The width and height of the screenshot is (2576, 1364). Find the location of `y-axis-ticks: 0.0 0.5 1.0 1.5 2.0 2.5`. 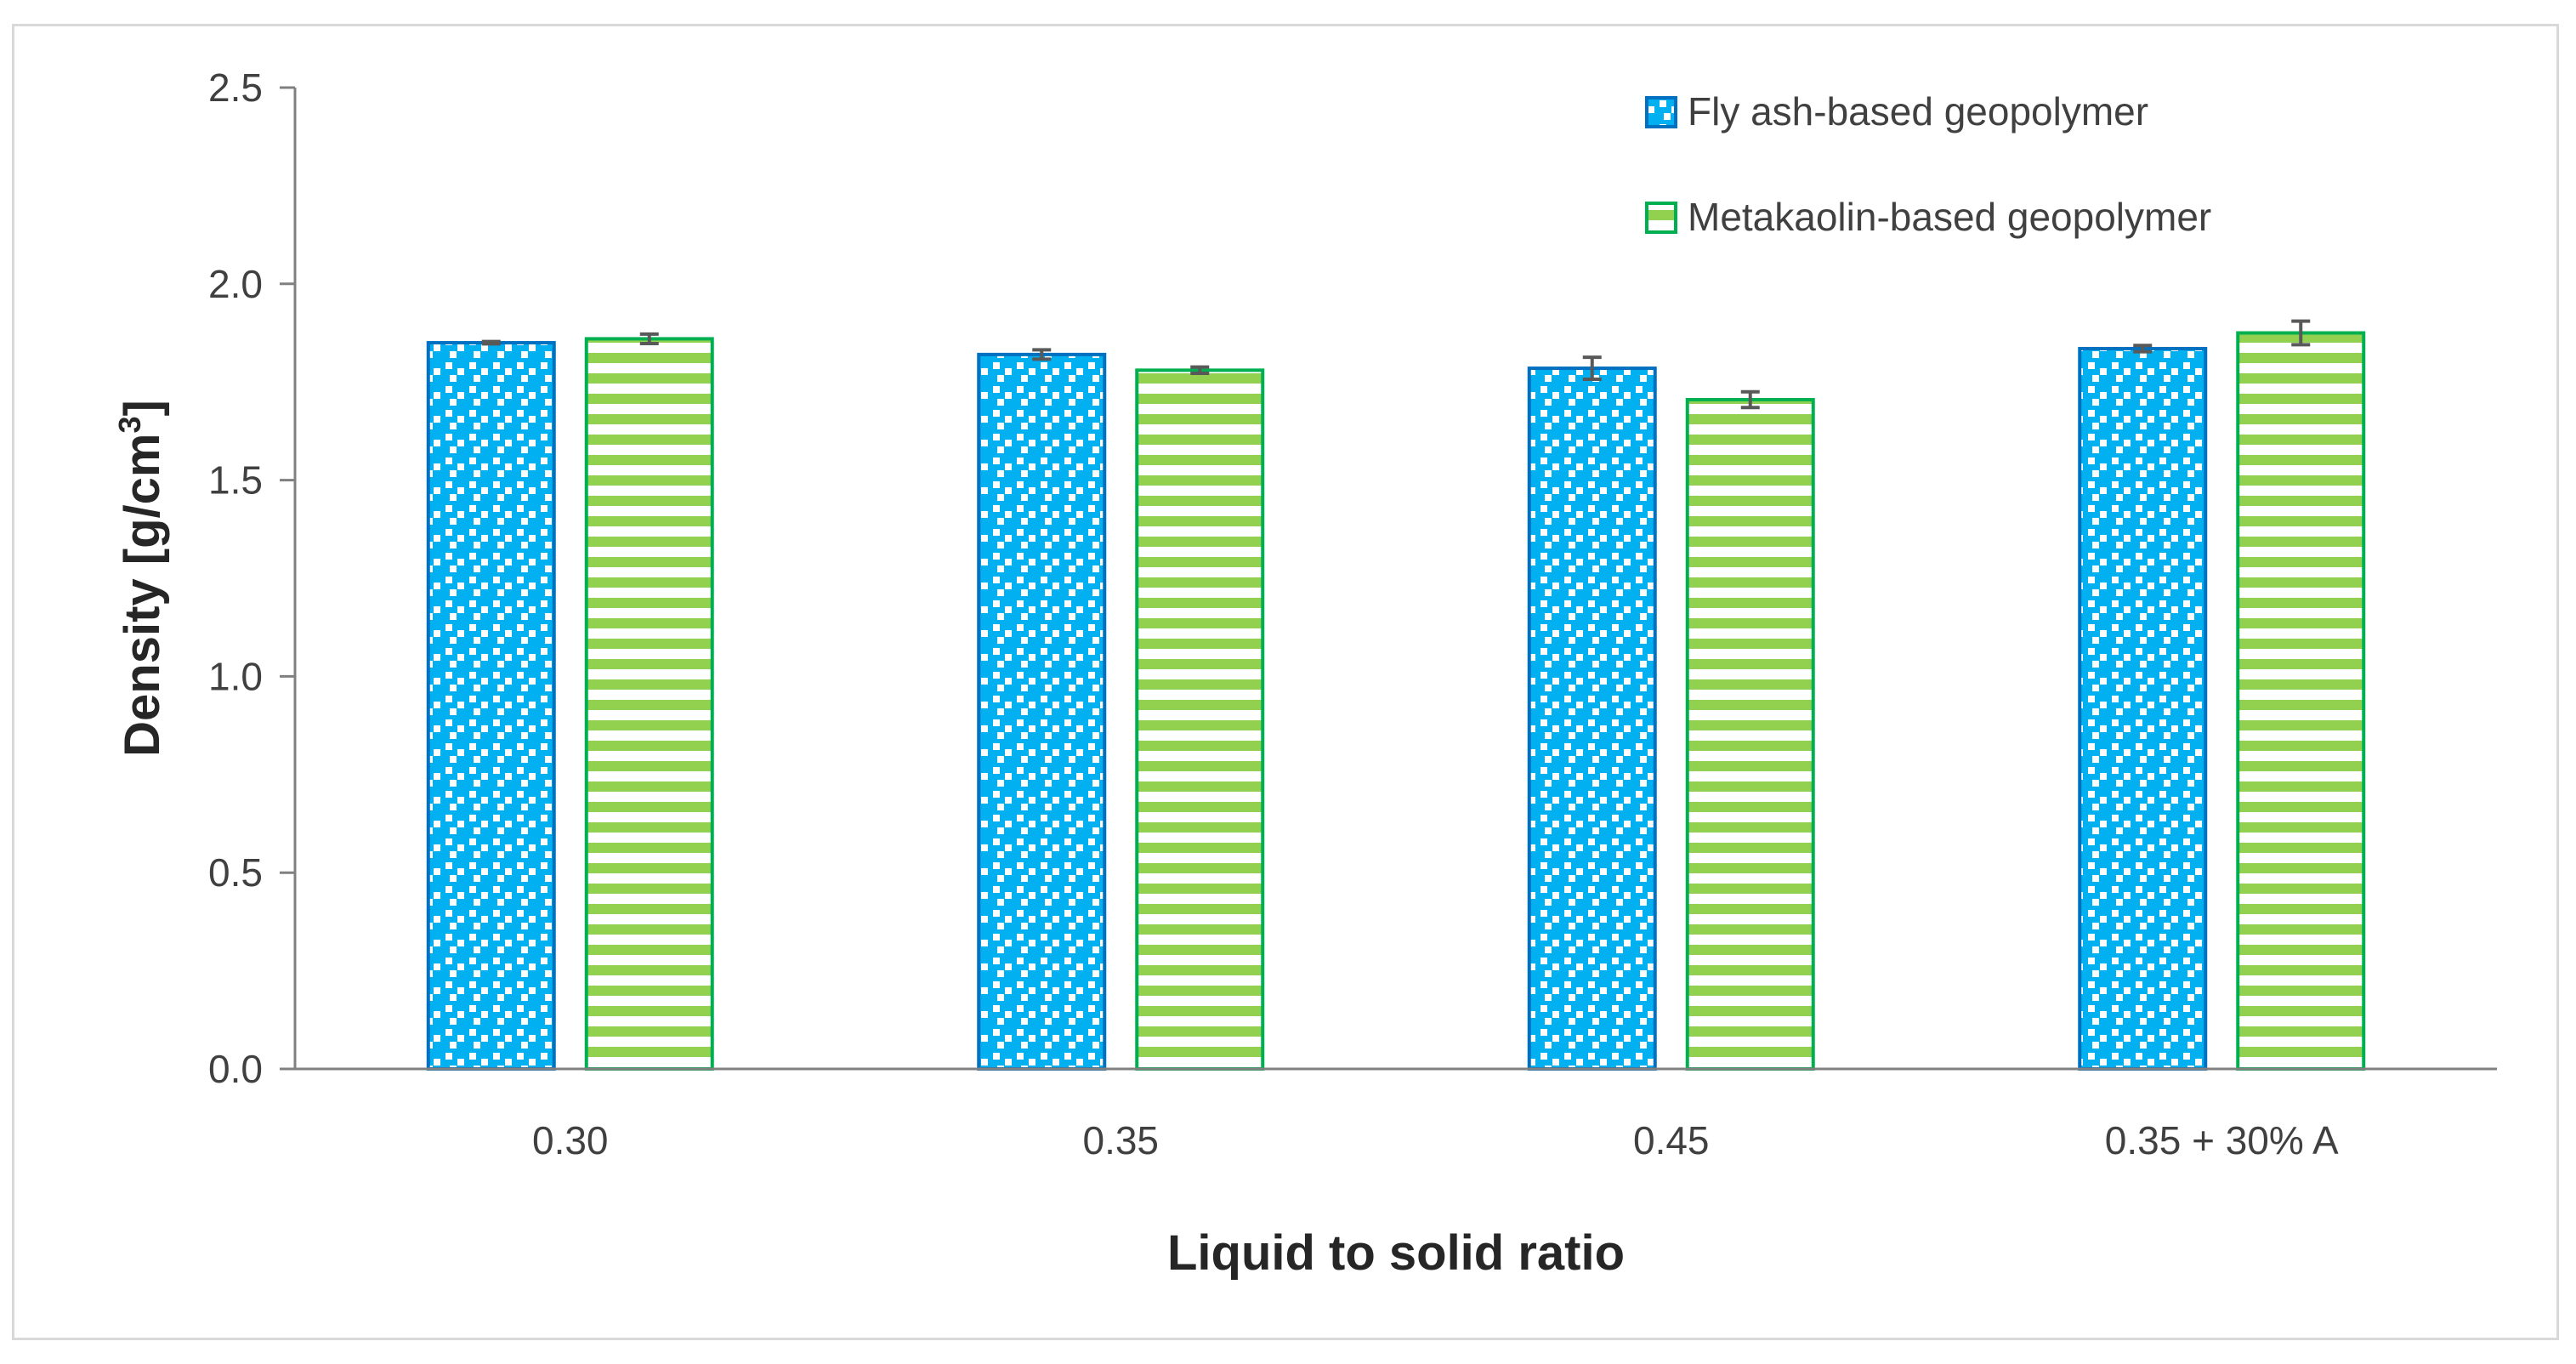

y-axis-ticks: 0.0 0.5 1.0 1.5 2.0 2.5 is located at coordinates (252, 578).